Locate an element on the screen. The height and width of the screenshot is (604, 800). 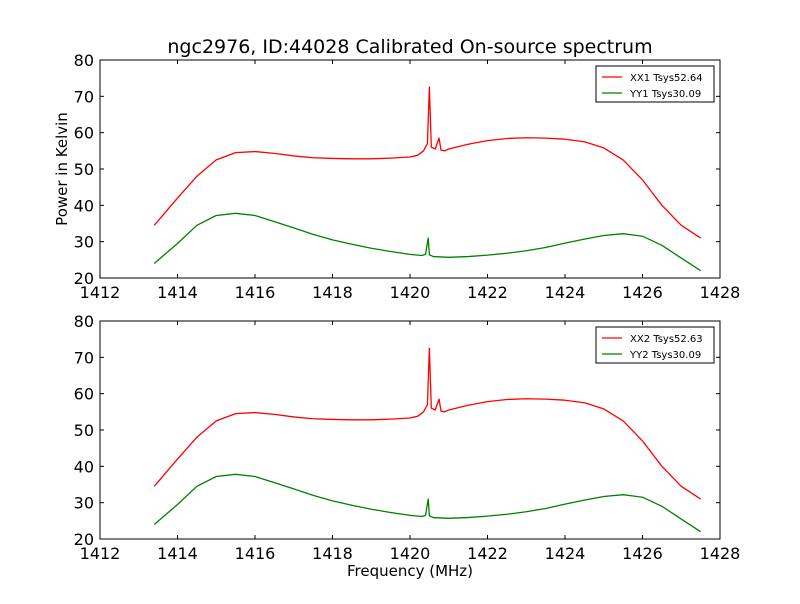
legend-label-2: YY2 Tsys30.09 is located at coordinates (665, 355).